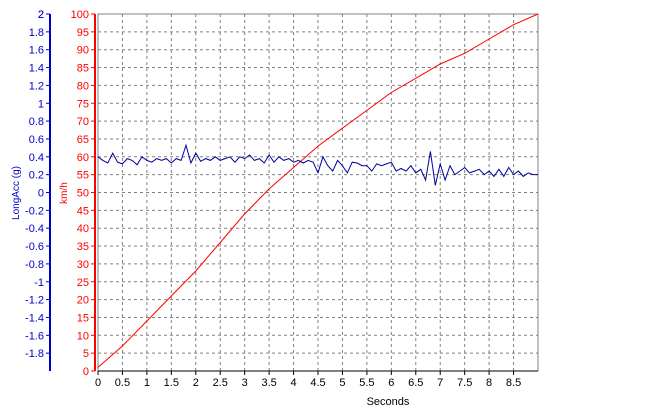 The image size is (650, 419). I want to click on speed-tick-label: 5, so click(86, 354).